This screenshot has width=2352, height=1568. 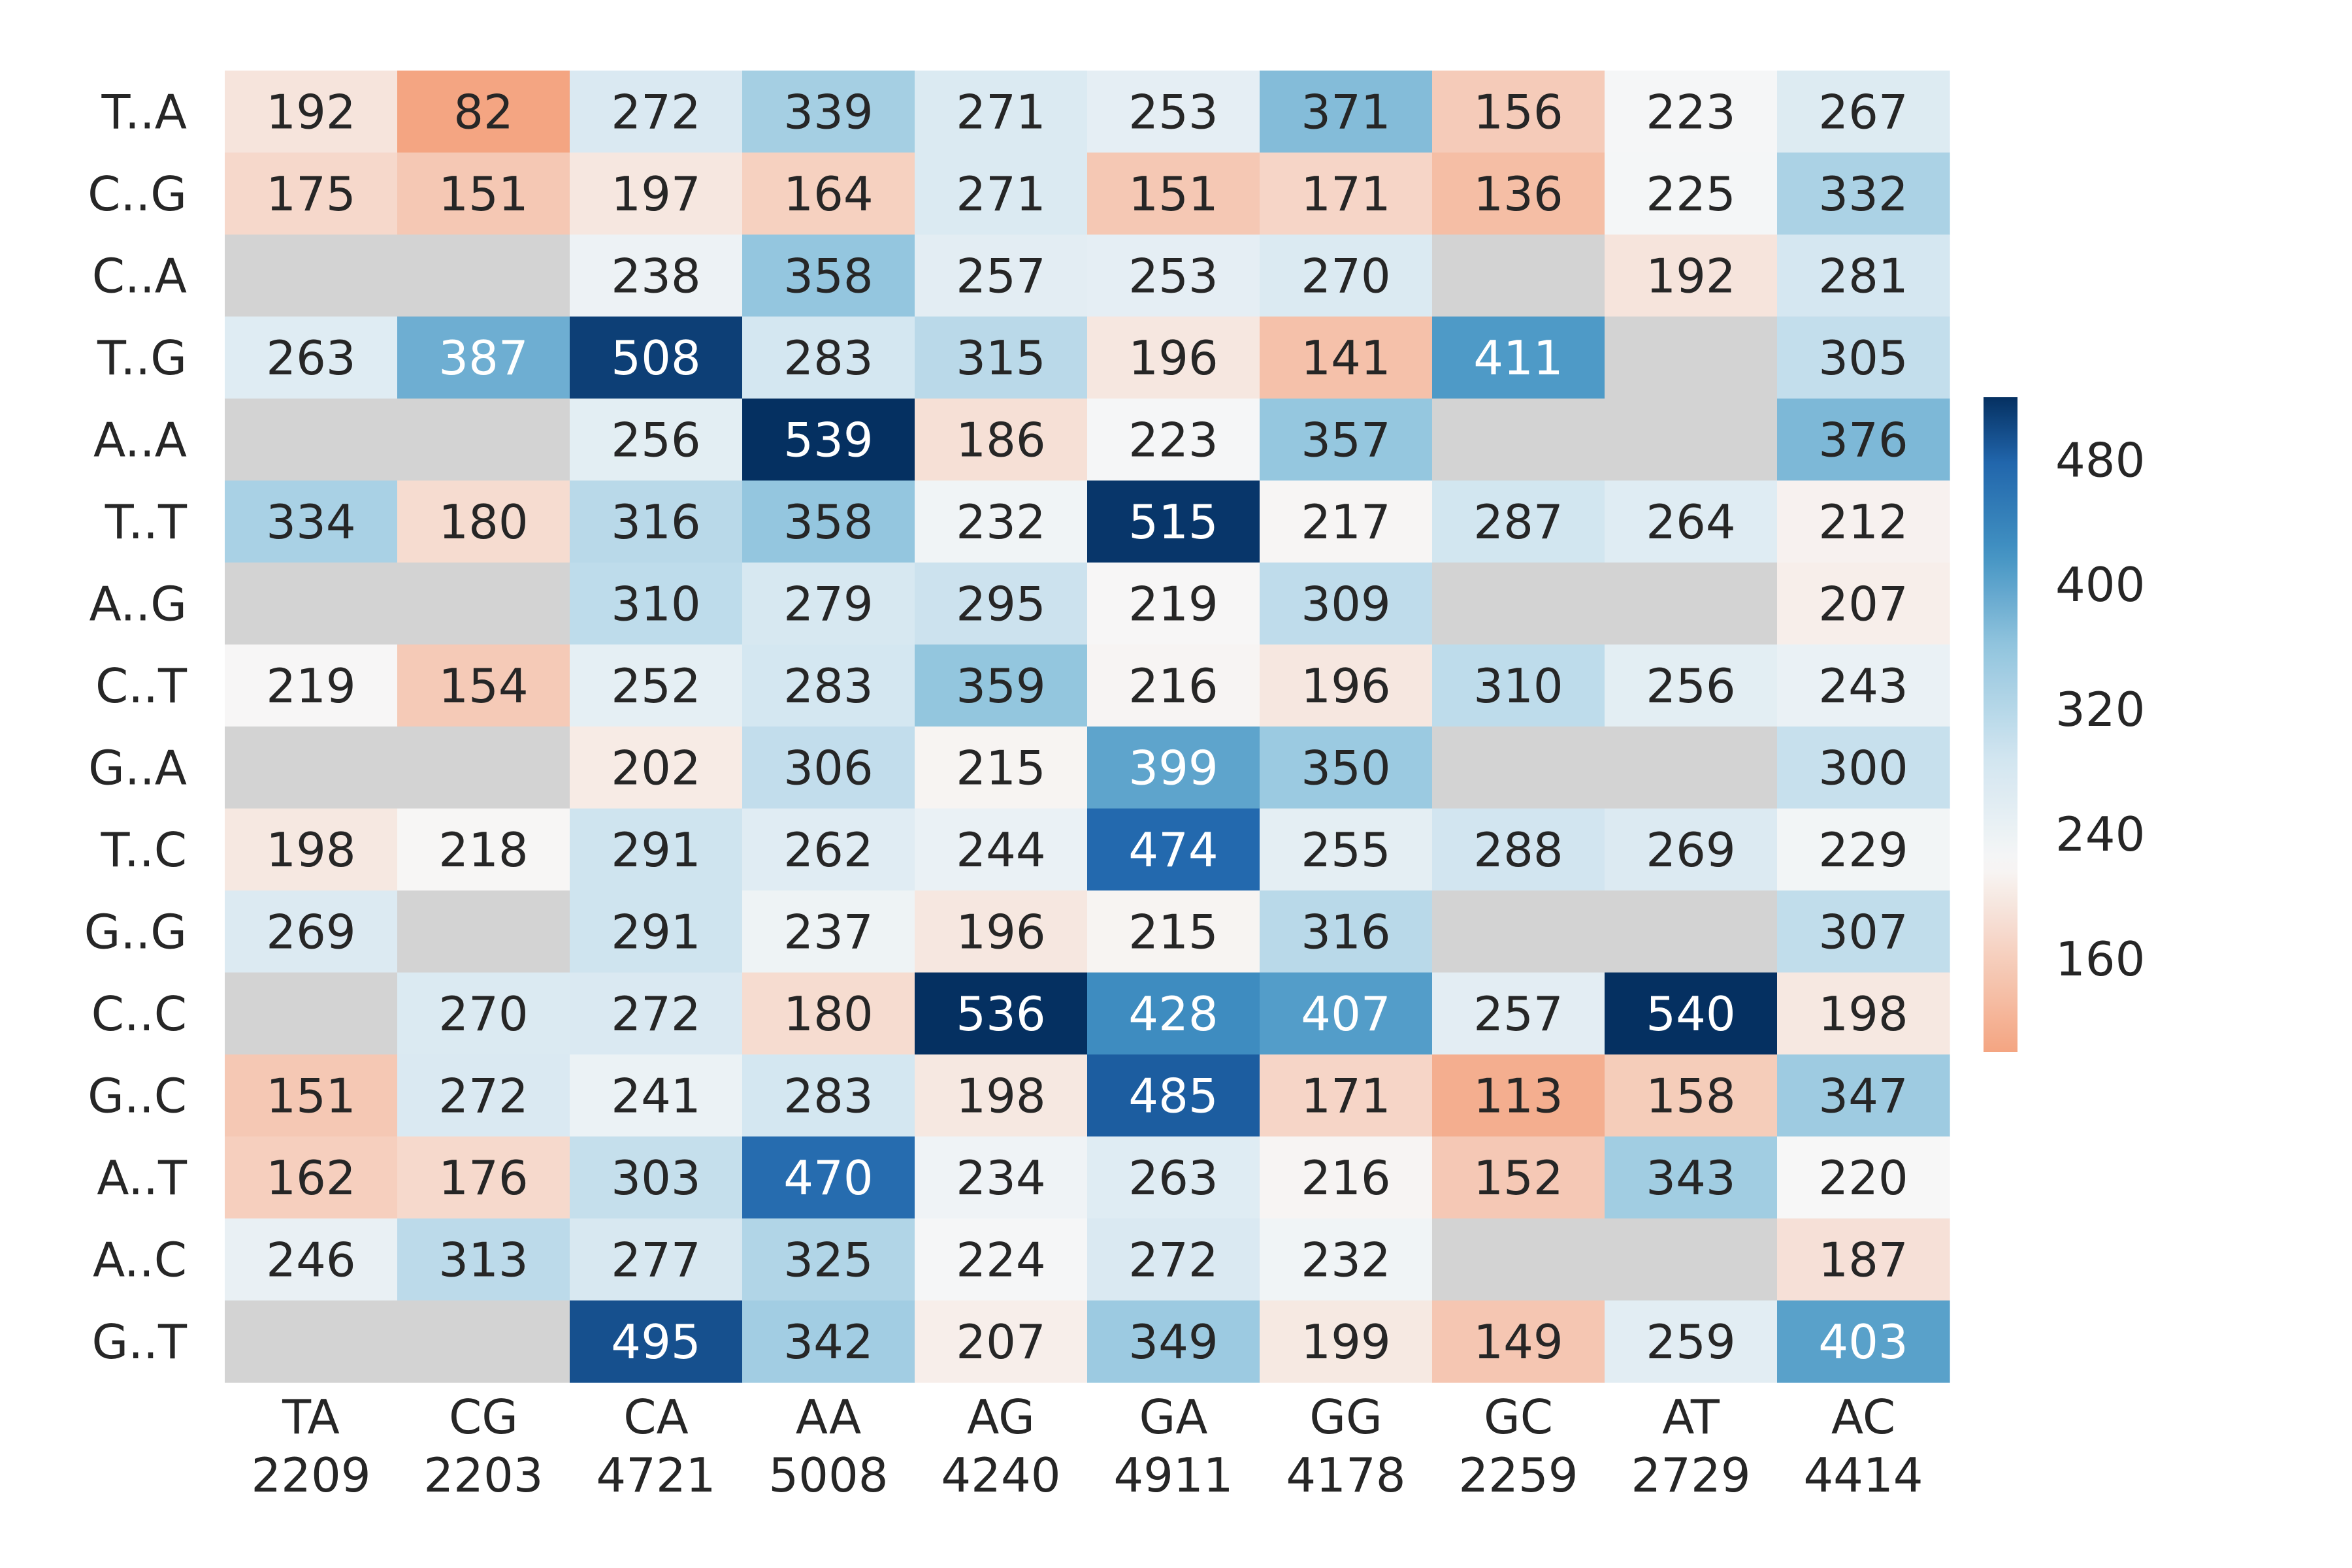 What do you see at coordinates (1173, 358) in the screenshot?
I see `cell-value-label: 196` at bounding box center [1173, 358].